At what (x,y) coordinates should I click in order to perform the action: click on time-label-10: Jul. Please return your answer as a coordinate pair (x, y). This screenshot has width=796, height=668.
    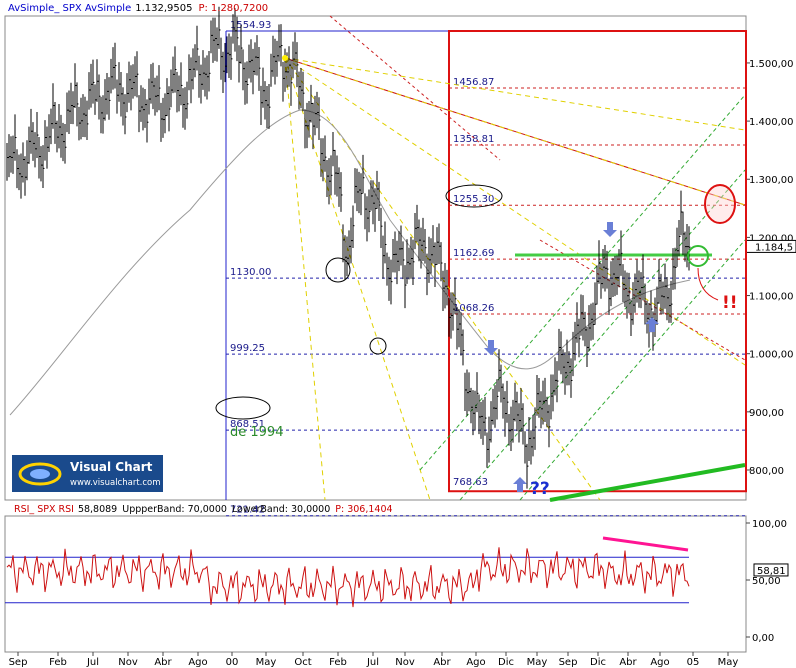
    Looking at the image, I should click on (372, 662).